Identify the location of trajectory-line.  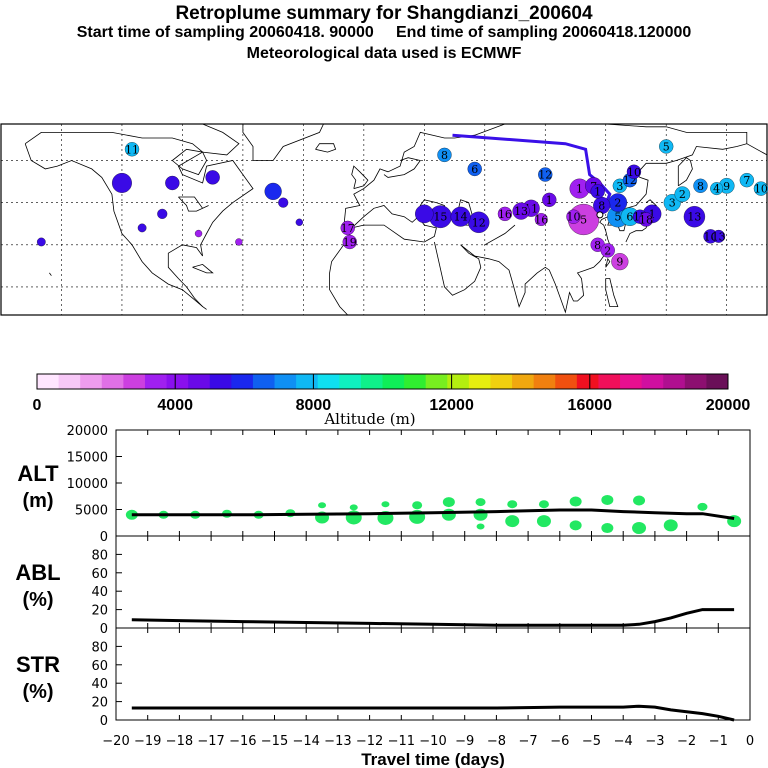
(532, 174).